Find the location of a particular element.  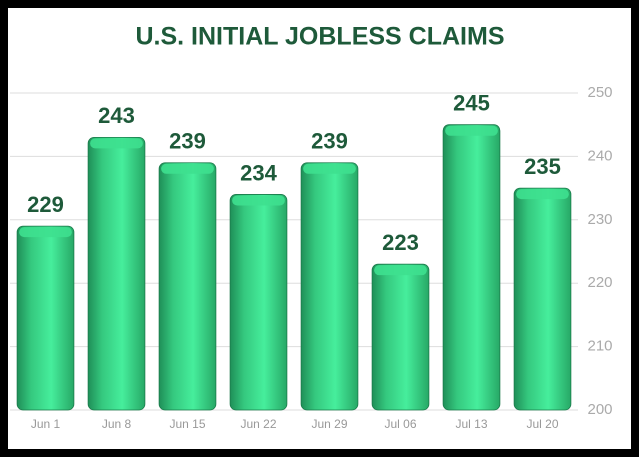

x-tick-label: Jul 13 is located at coordinates (471, 424).